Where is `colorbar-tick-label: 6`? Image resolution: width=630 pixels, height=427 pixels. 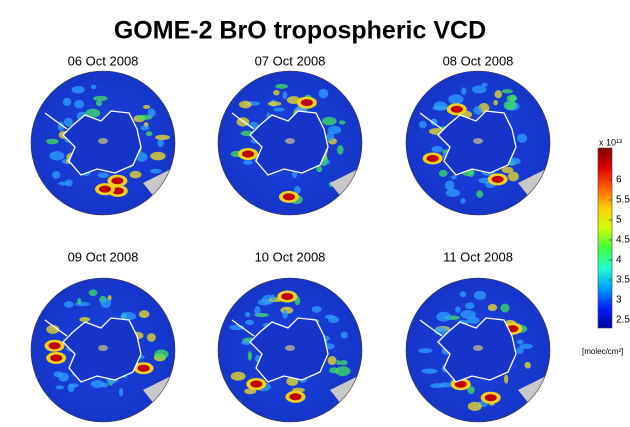
colorbar-tick-label: 6 is located at coordinates (619, 180).